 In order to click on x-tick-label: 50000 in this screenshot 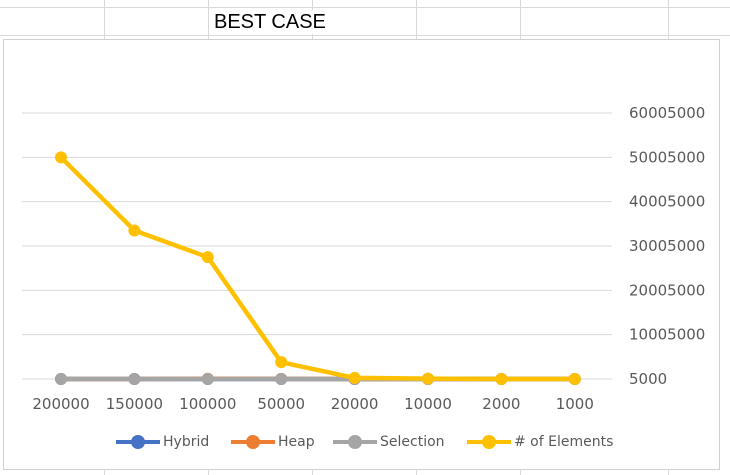, I will do `click(281, 404)`.